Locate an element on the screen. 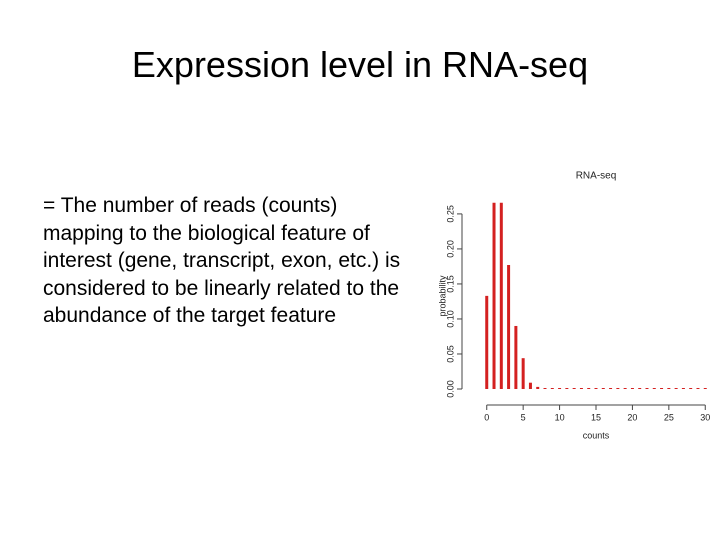 The height and width of the screenshot is (540, 720). slide-title: Expression level in RNA-seq is located at coordinates (360, 64).